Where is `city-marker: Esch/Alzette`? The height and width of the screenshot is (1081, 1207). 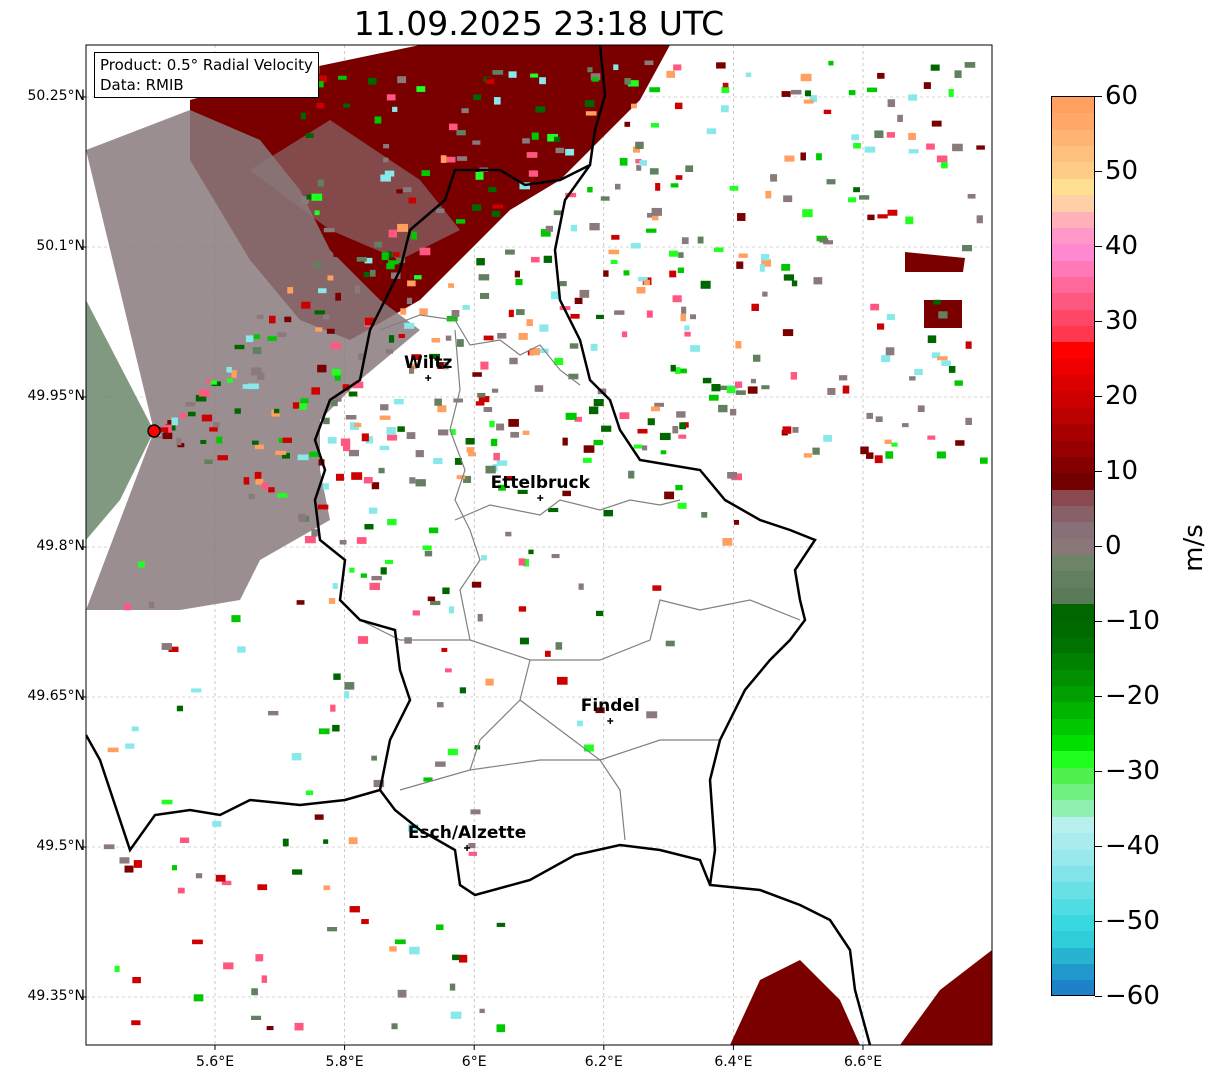
city-marker: Esch/Alzette is located at coordinates (467, 837).